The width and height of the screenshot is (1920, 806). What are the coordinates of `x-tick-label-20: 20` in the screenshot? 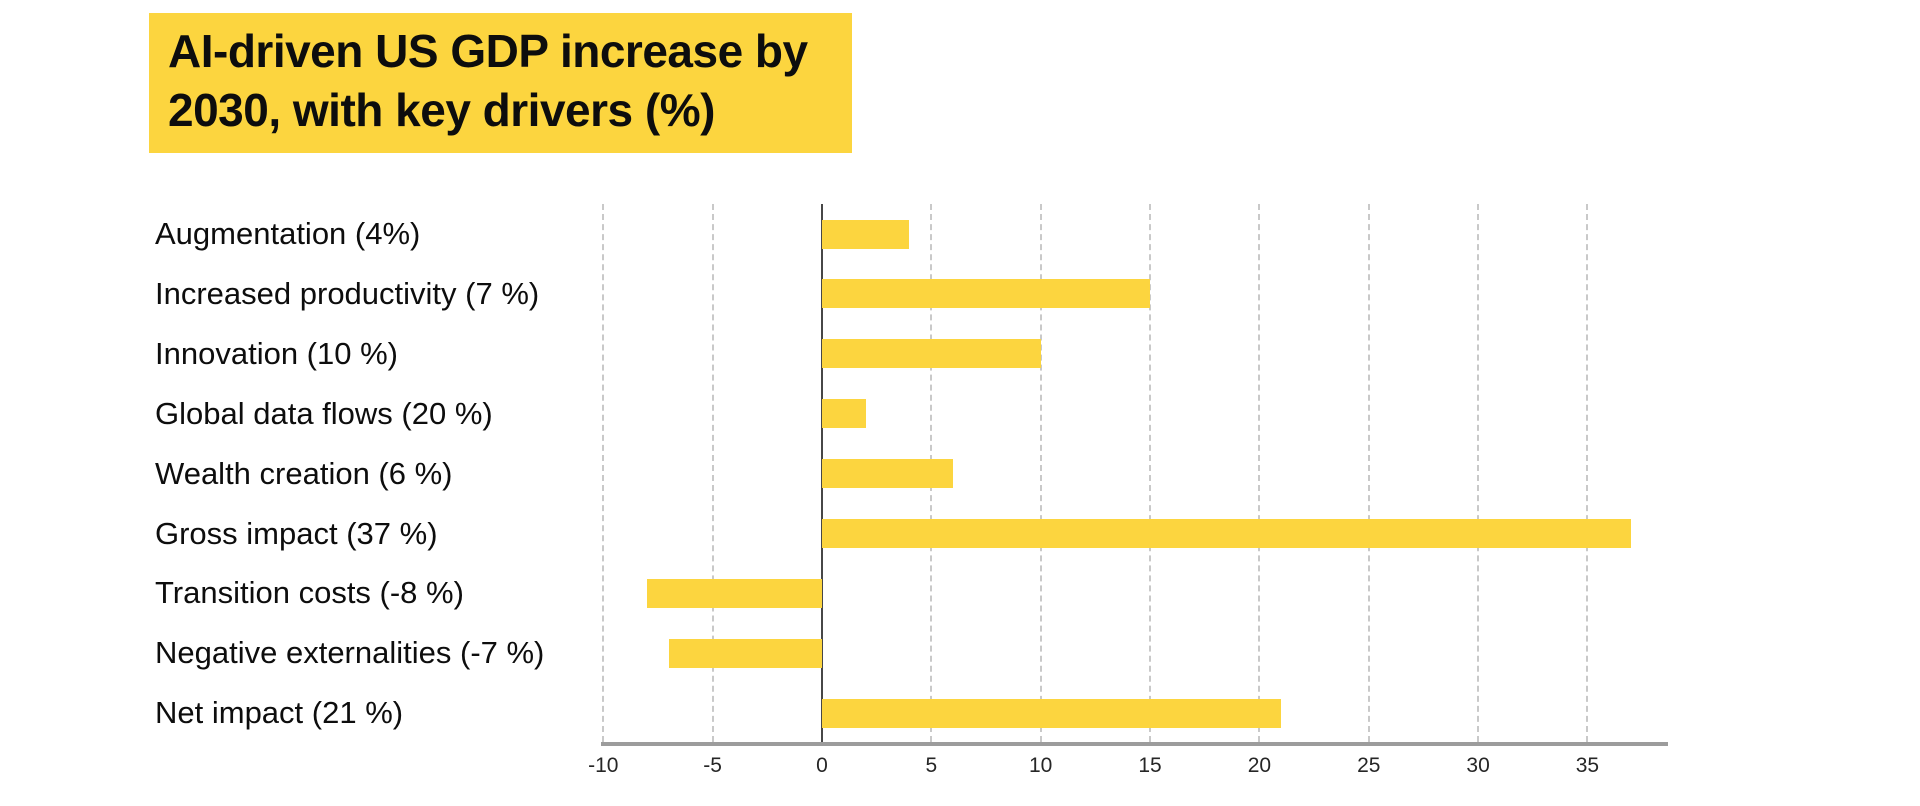 It's located at (1259, 765).